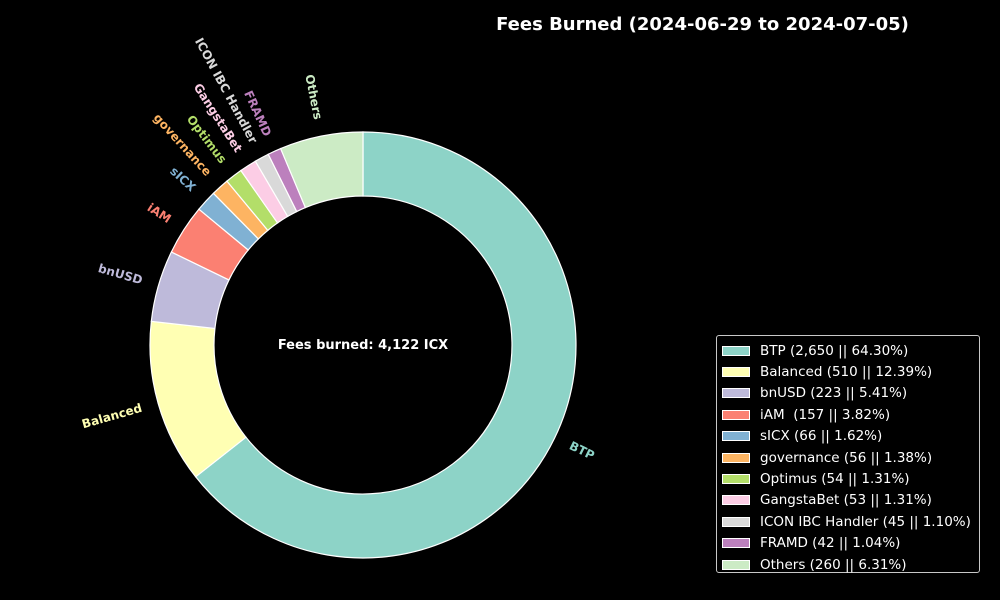  Describe the element at coordinates (582, 451) in the screenshot. I see `slice-label-btp: BTP` at that location.